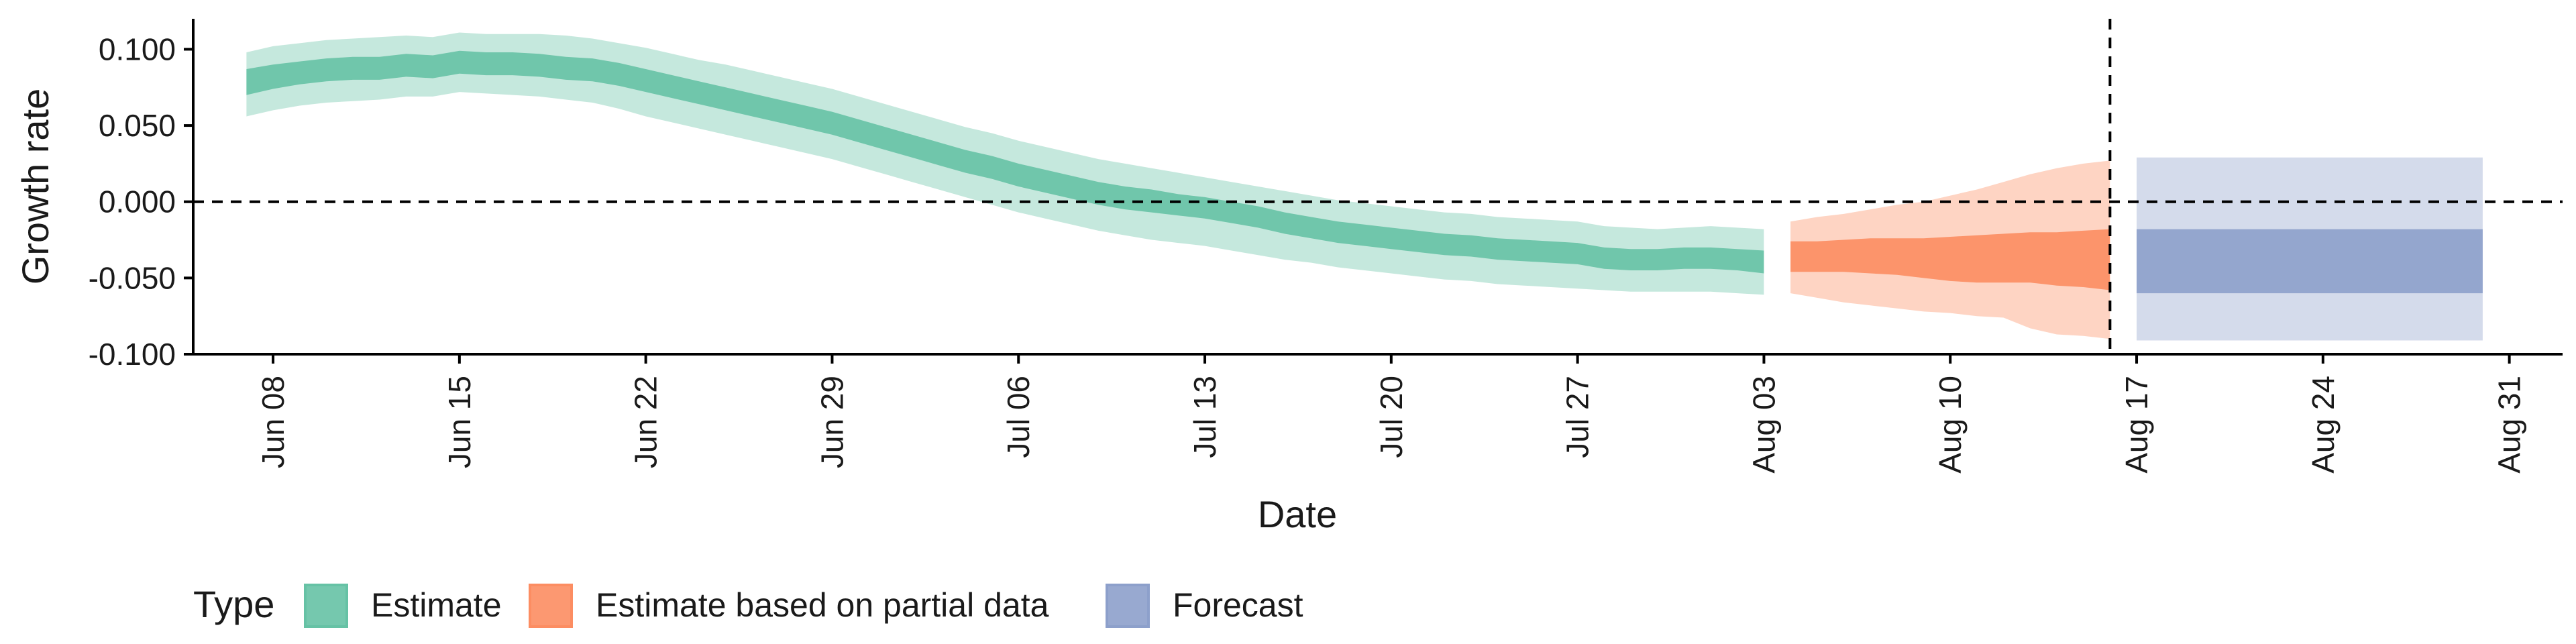  Describe the element at coordinates (2136, 425) in the screenshot. I see `x-tick-label: Aug 17` at that location.